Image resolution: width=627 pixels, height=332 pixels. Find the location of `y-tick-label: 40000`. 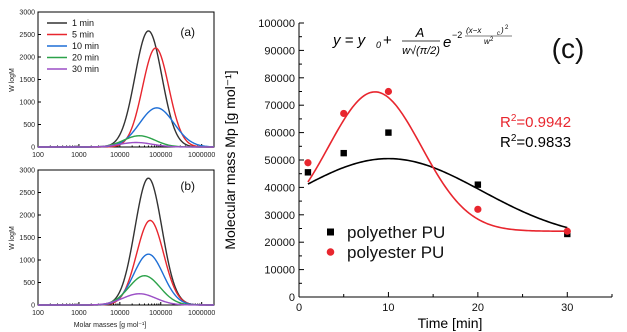

y-tick-label: 40000 is located at coordinates (279, 188).